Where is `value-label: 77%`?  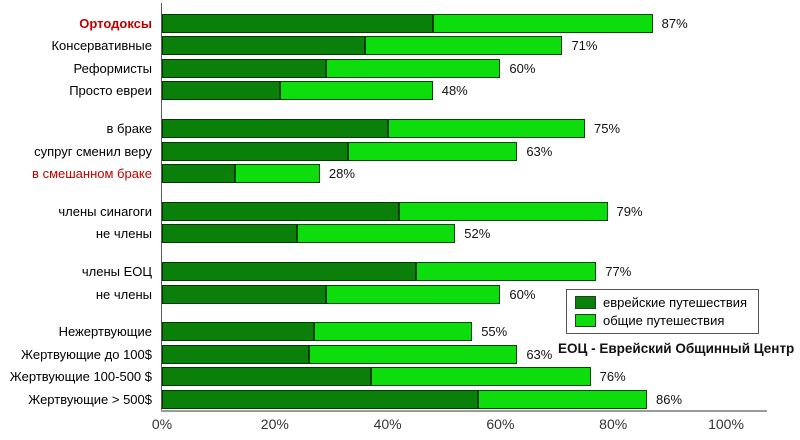
value-label: 77% is located at coordinates (618, 272).